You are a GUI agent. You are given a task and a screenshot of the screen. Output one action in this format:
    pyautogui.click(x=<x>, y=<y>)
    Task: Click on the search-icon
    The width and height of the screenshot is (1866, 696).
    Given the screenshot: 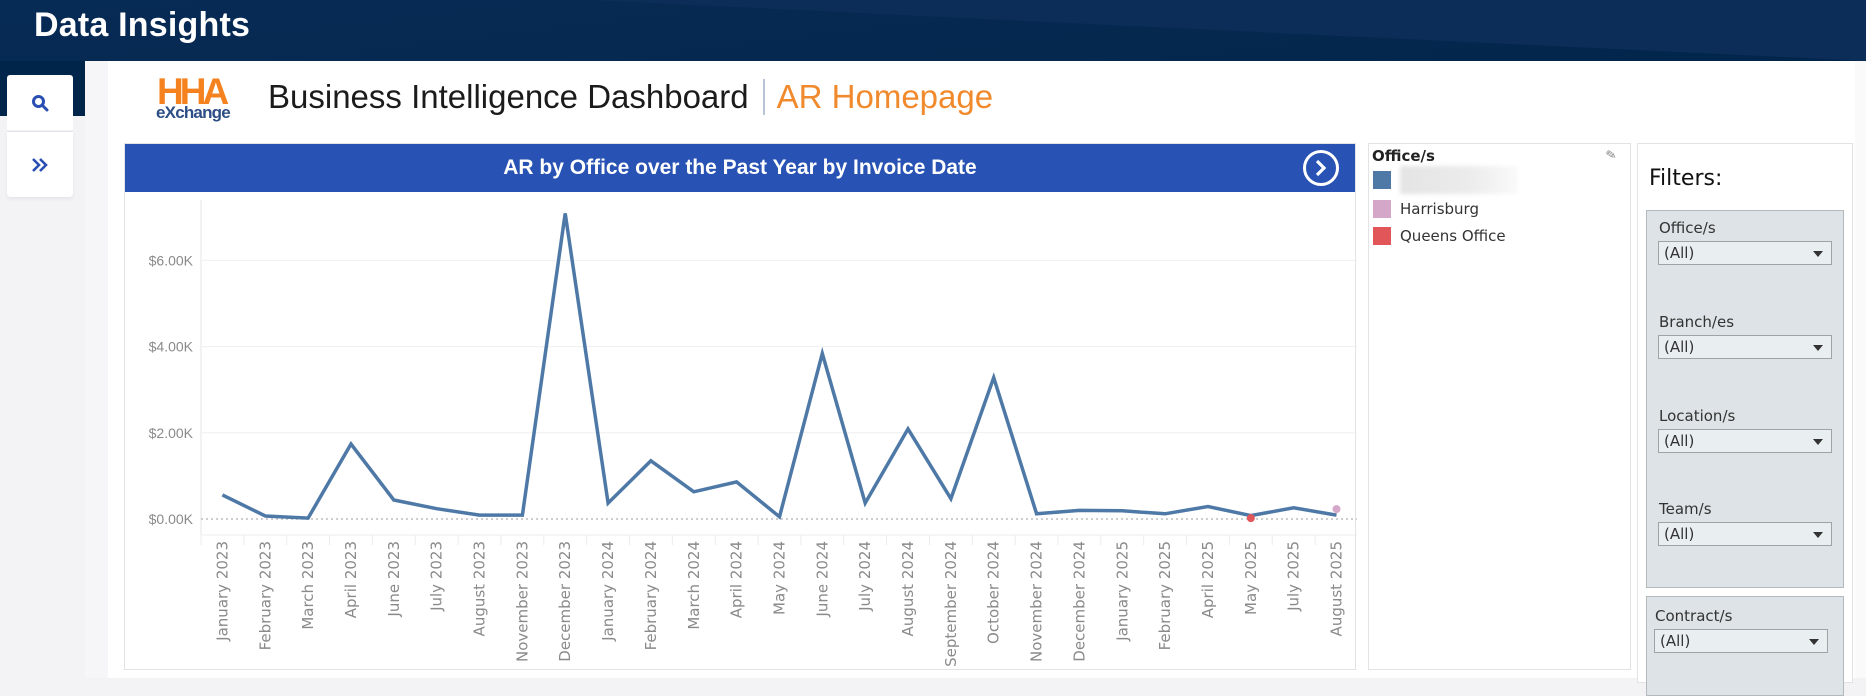 What is the action you would take?
    pyautogui.click(x=40, y=102)
    